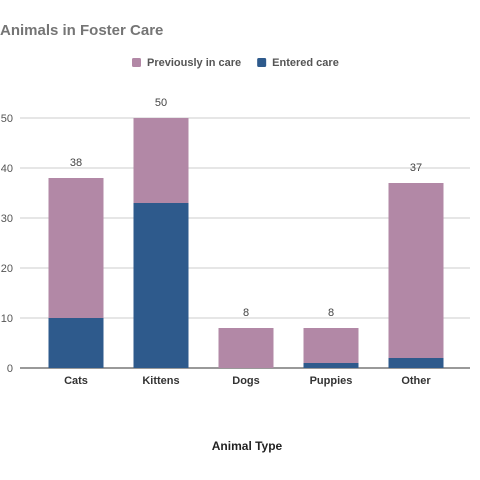 Image resolution: width=480 pixels, height=480 pixels. I want to click on x-axis-ticks: Cats Kittens Dogs Puppies Other, so click(247, 381).